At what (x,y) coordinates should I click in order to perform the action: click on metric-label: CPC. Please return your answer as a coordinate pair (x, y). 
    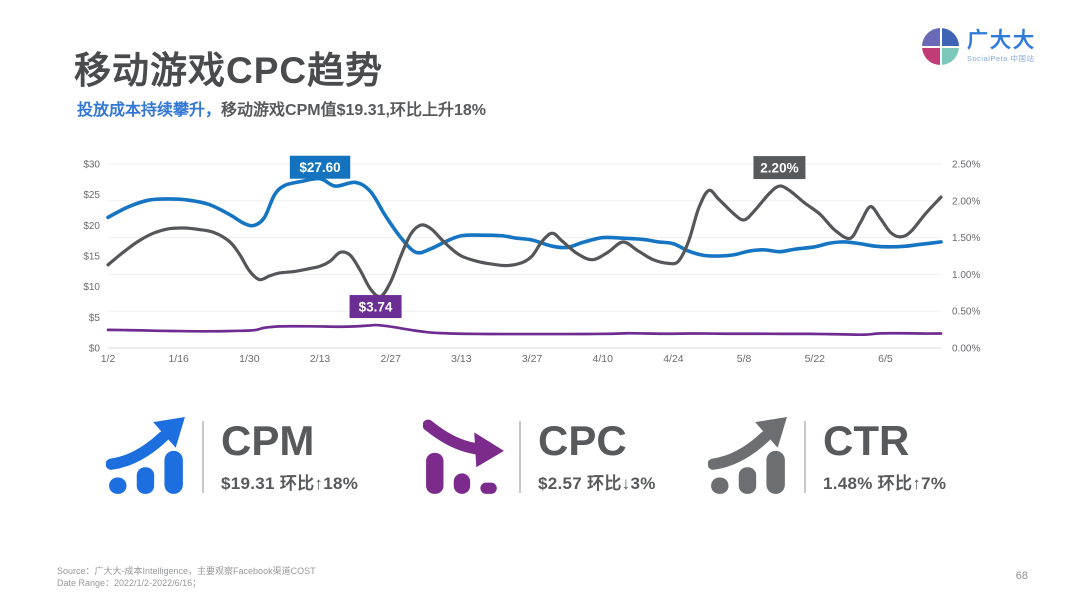
    Looking at the image, I should click on (582, 440).